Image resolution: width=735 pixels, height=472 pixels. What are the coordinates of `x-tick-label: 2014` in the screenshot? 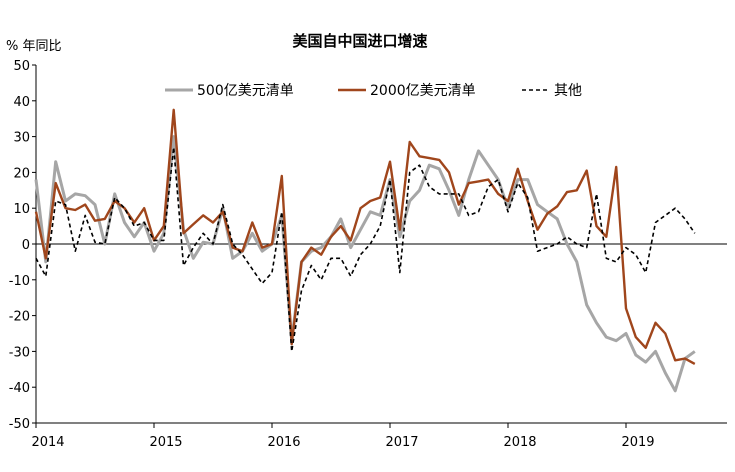 It's located at (47, 442).